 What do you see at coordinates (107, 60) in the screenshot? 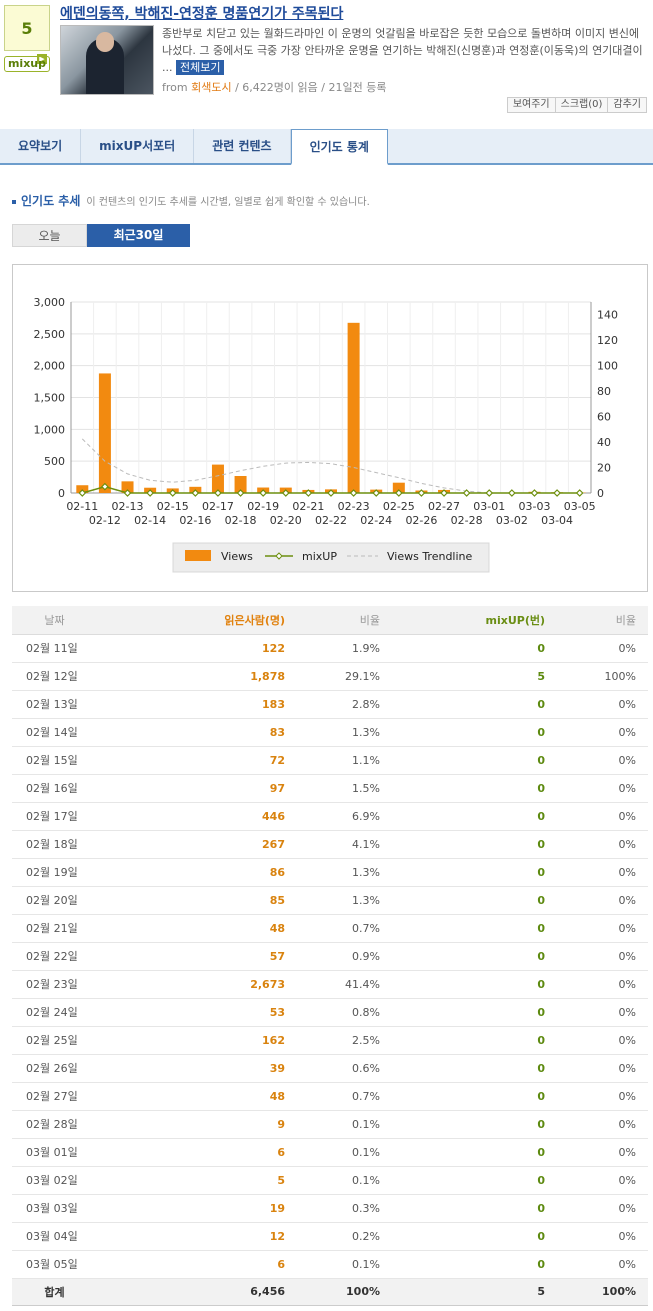
I see `article-thumbnail` at bounding box center [107, 60].